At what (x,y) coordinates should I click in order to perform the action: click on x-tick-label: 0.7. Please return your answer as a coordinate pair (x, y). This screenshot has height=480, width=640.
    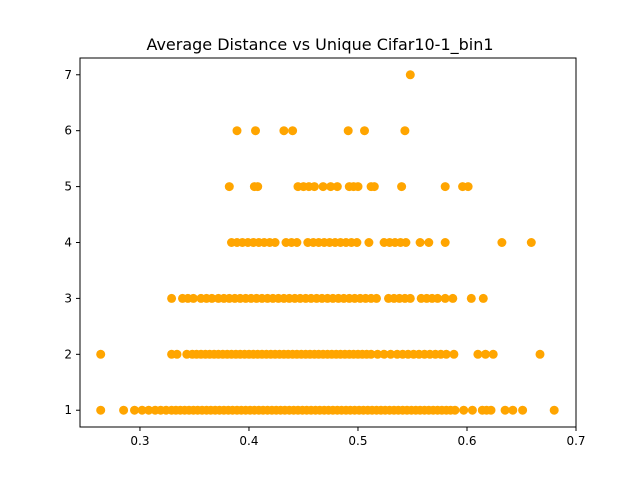
    Looking at the image, I should click on (575, 441).